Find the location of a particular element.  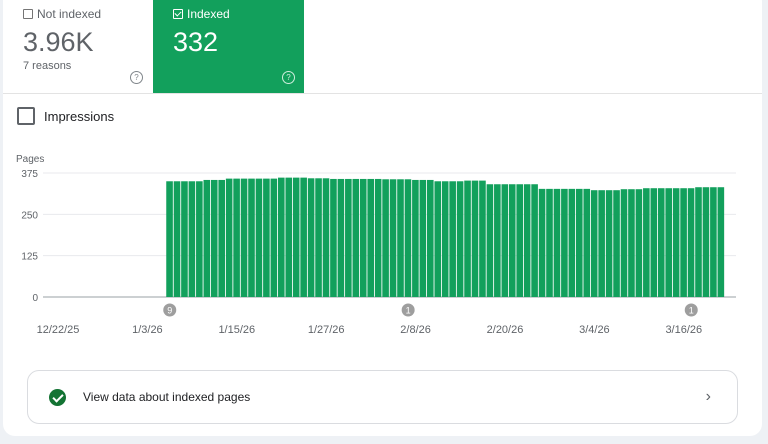

view-indexed-pages-label: View data about indexed pages is located at coordinates (167, 397).